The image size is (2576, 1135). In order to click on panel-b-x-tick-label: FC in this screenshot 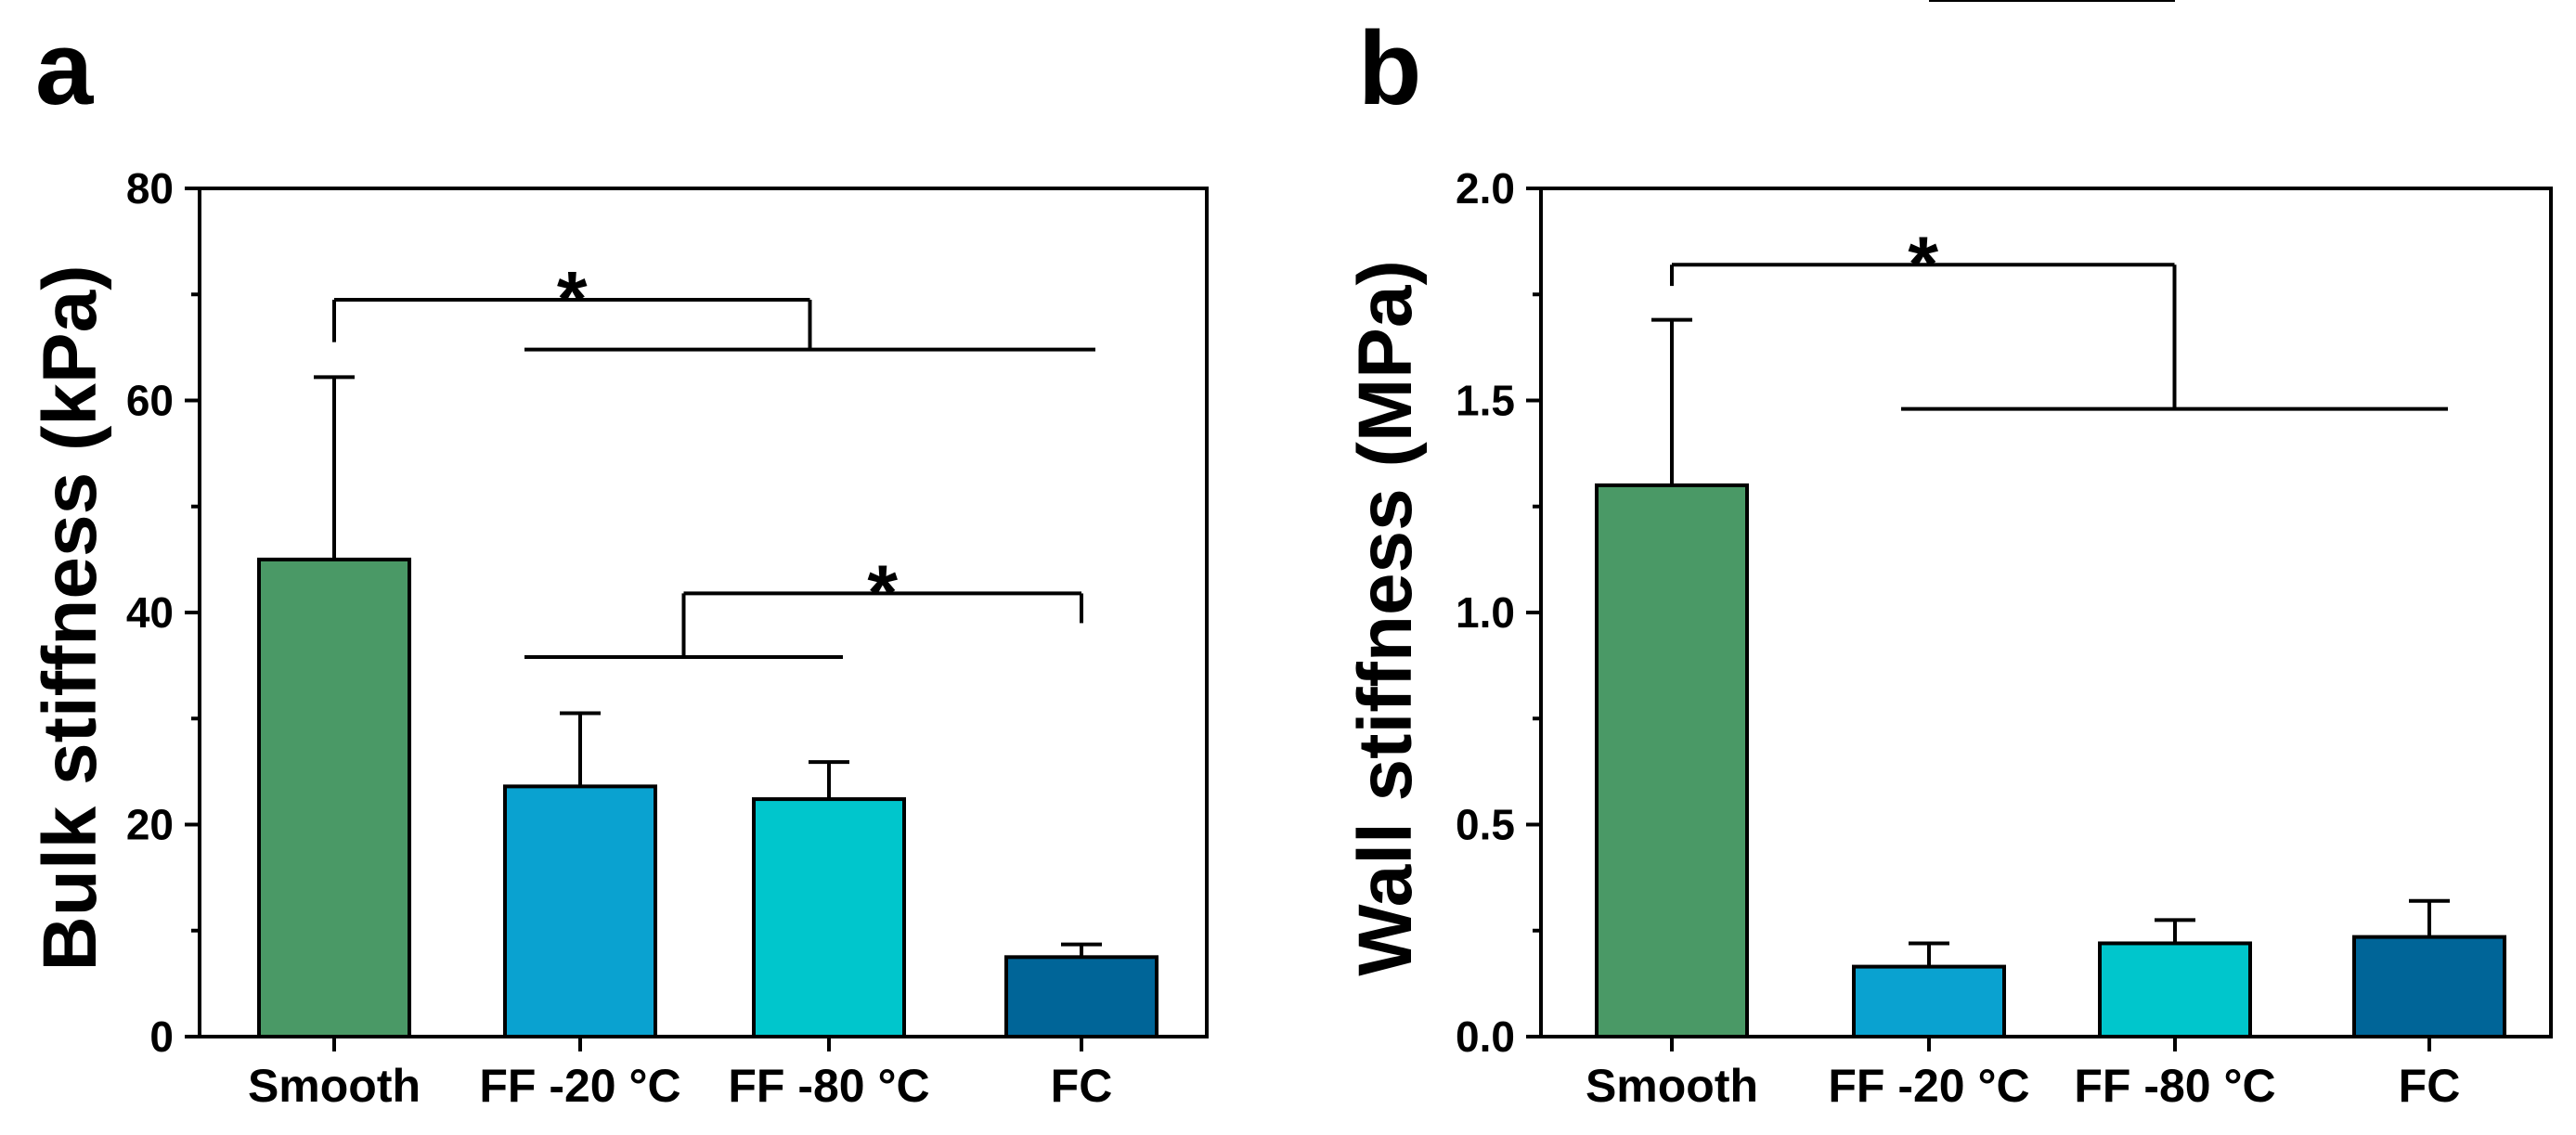, I will do `click(2430, 1086)`.